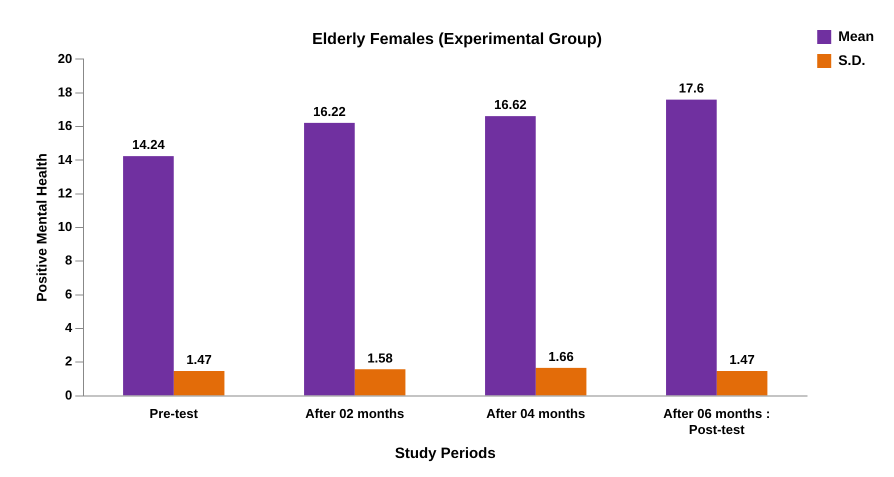 Image resolution: width=894 pixels, height=477 pixels. I want to click on data-label: 16.62, so click(510, 104).